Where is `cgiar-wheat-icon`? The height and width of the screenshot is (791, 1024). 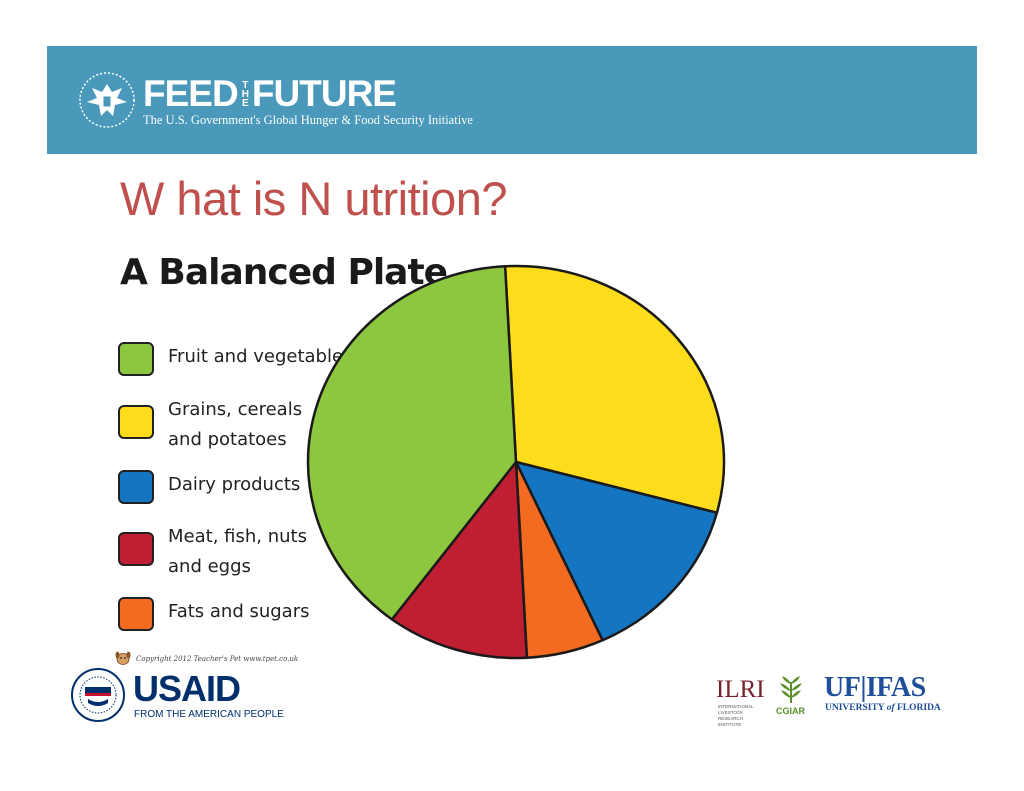
cgiar-wheat-icon is located at coordinates (791, 689).